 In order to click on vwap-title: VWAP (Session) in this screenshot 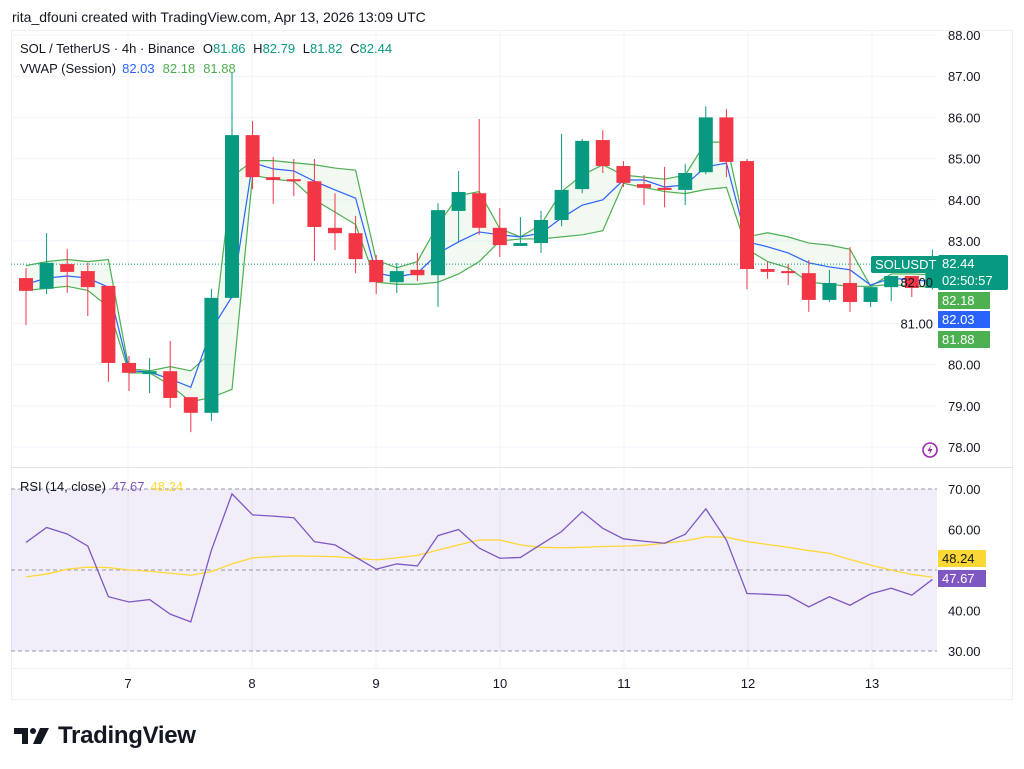, I will do `click(68, 68)`.